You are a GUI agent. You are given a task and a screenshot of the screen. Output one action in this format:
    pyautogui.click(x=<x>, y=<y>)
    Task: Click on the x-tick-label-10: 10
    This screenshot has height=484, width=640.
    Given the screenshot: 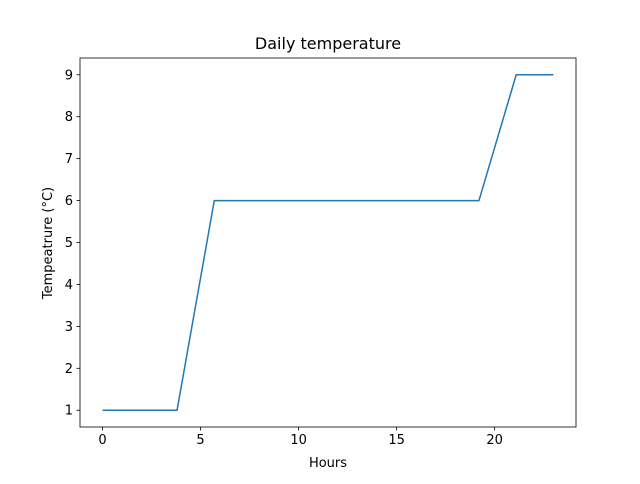 What is the action you would take?
    pyautogui.click(x=298, y=440)
    